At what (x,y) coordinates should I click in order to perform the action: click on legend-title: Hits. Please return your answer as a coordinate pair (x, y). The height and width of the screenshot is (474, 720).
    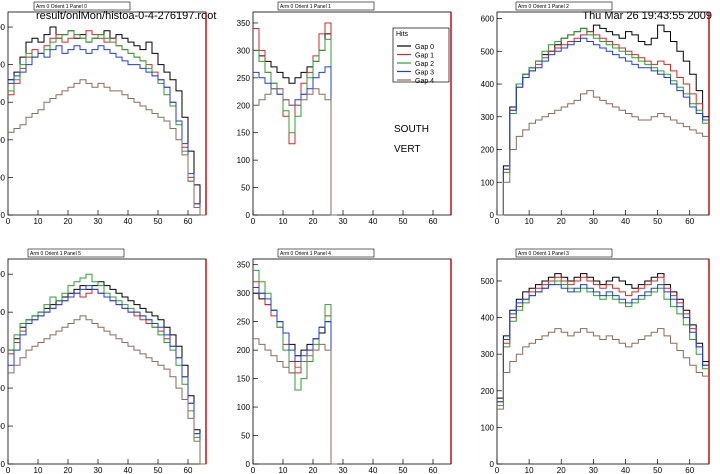
    Looking at the image, I should click on (402, 34).